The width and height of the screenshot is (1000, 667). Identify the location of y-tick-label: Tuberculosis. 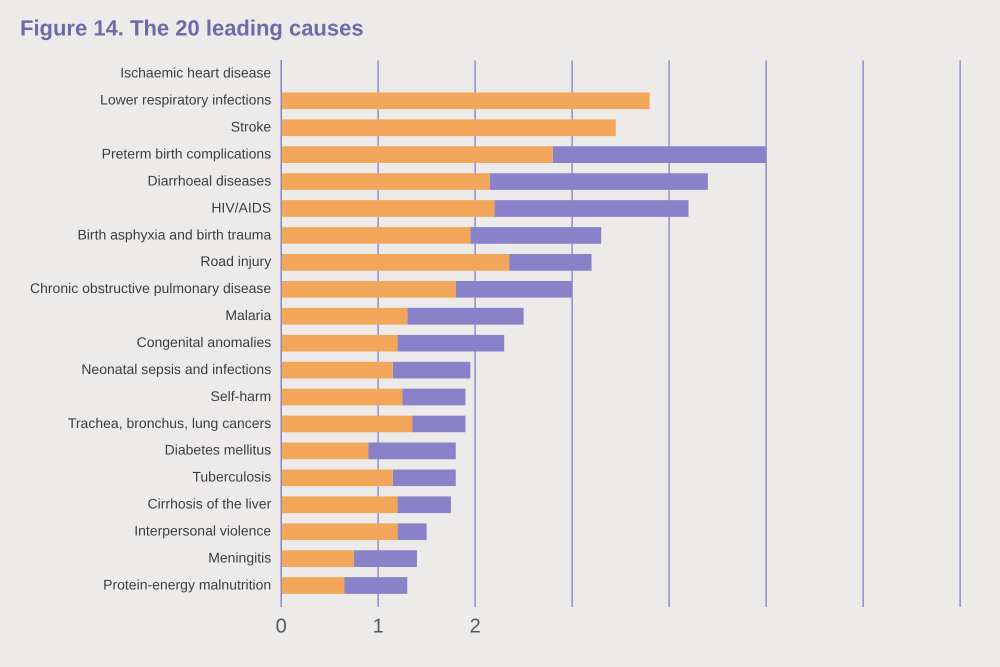
(232, 476).